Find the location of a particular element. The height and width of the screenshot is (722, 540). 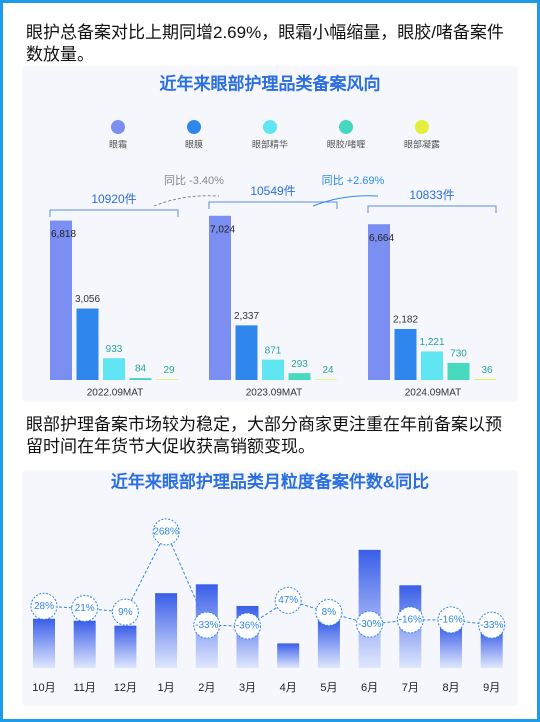

legend-label: 眼胶/啫喱 is located at coordinates (346, 143).